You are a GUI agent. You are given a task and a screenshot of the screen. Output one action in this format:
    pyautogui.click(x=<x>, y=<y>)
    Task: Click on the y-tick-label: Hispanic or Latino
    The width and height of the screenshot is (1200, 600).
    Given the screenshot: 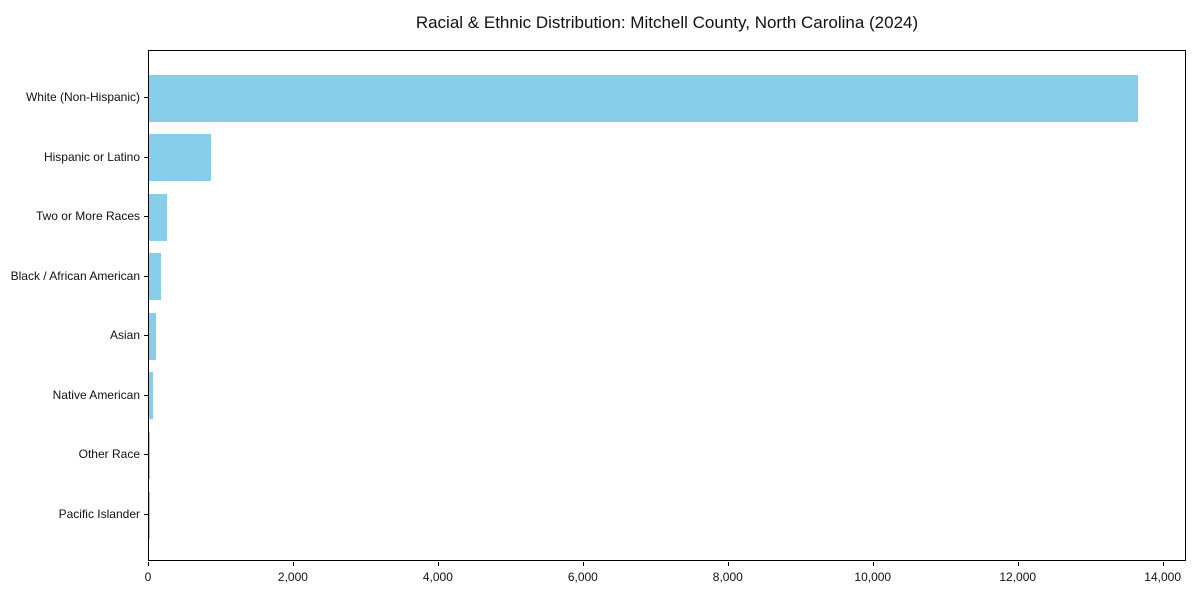 What is the action you would take?
    pyautogui.click(x=91, y=156)
    